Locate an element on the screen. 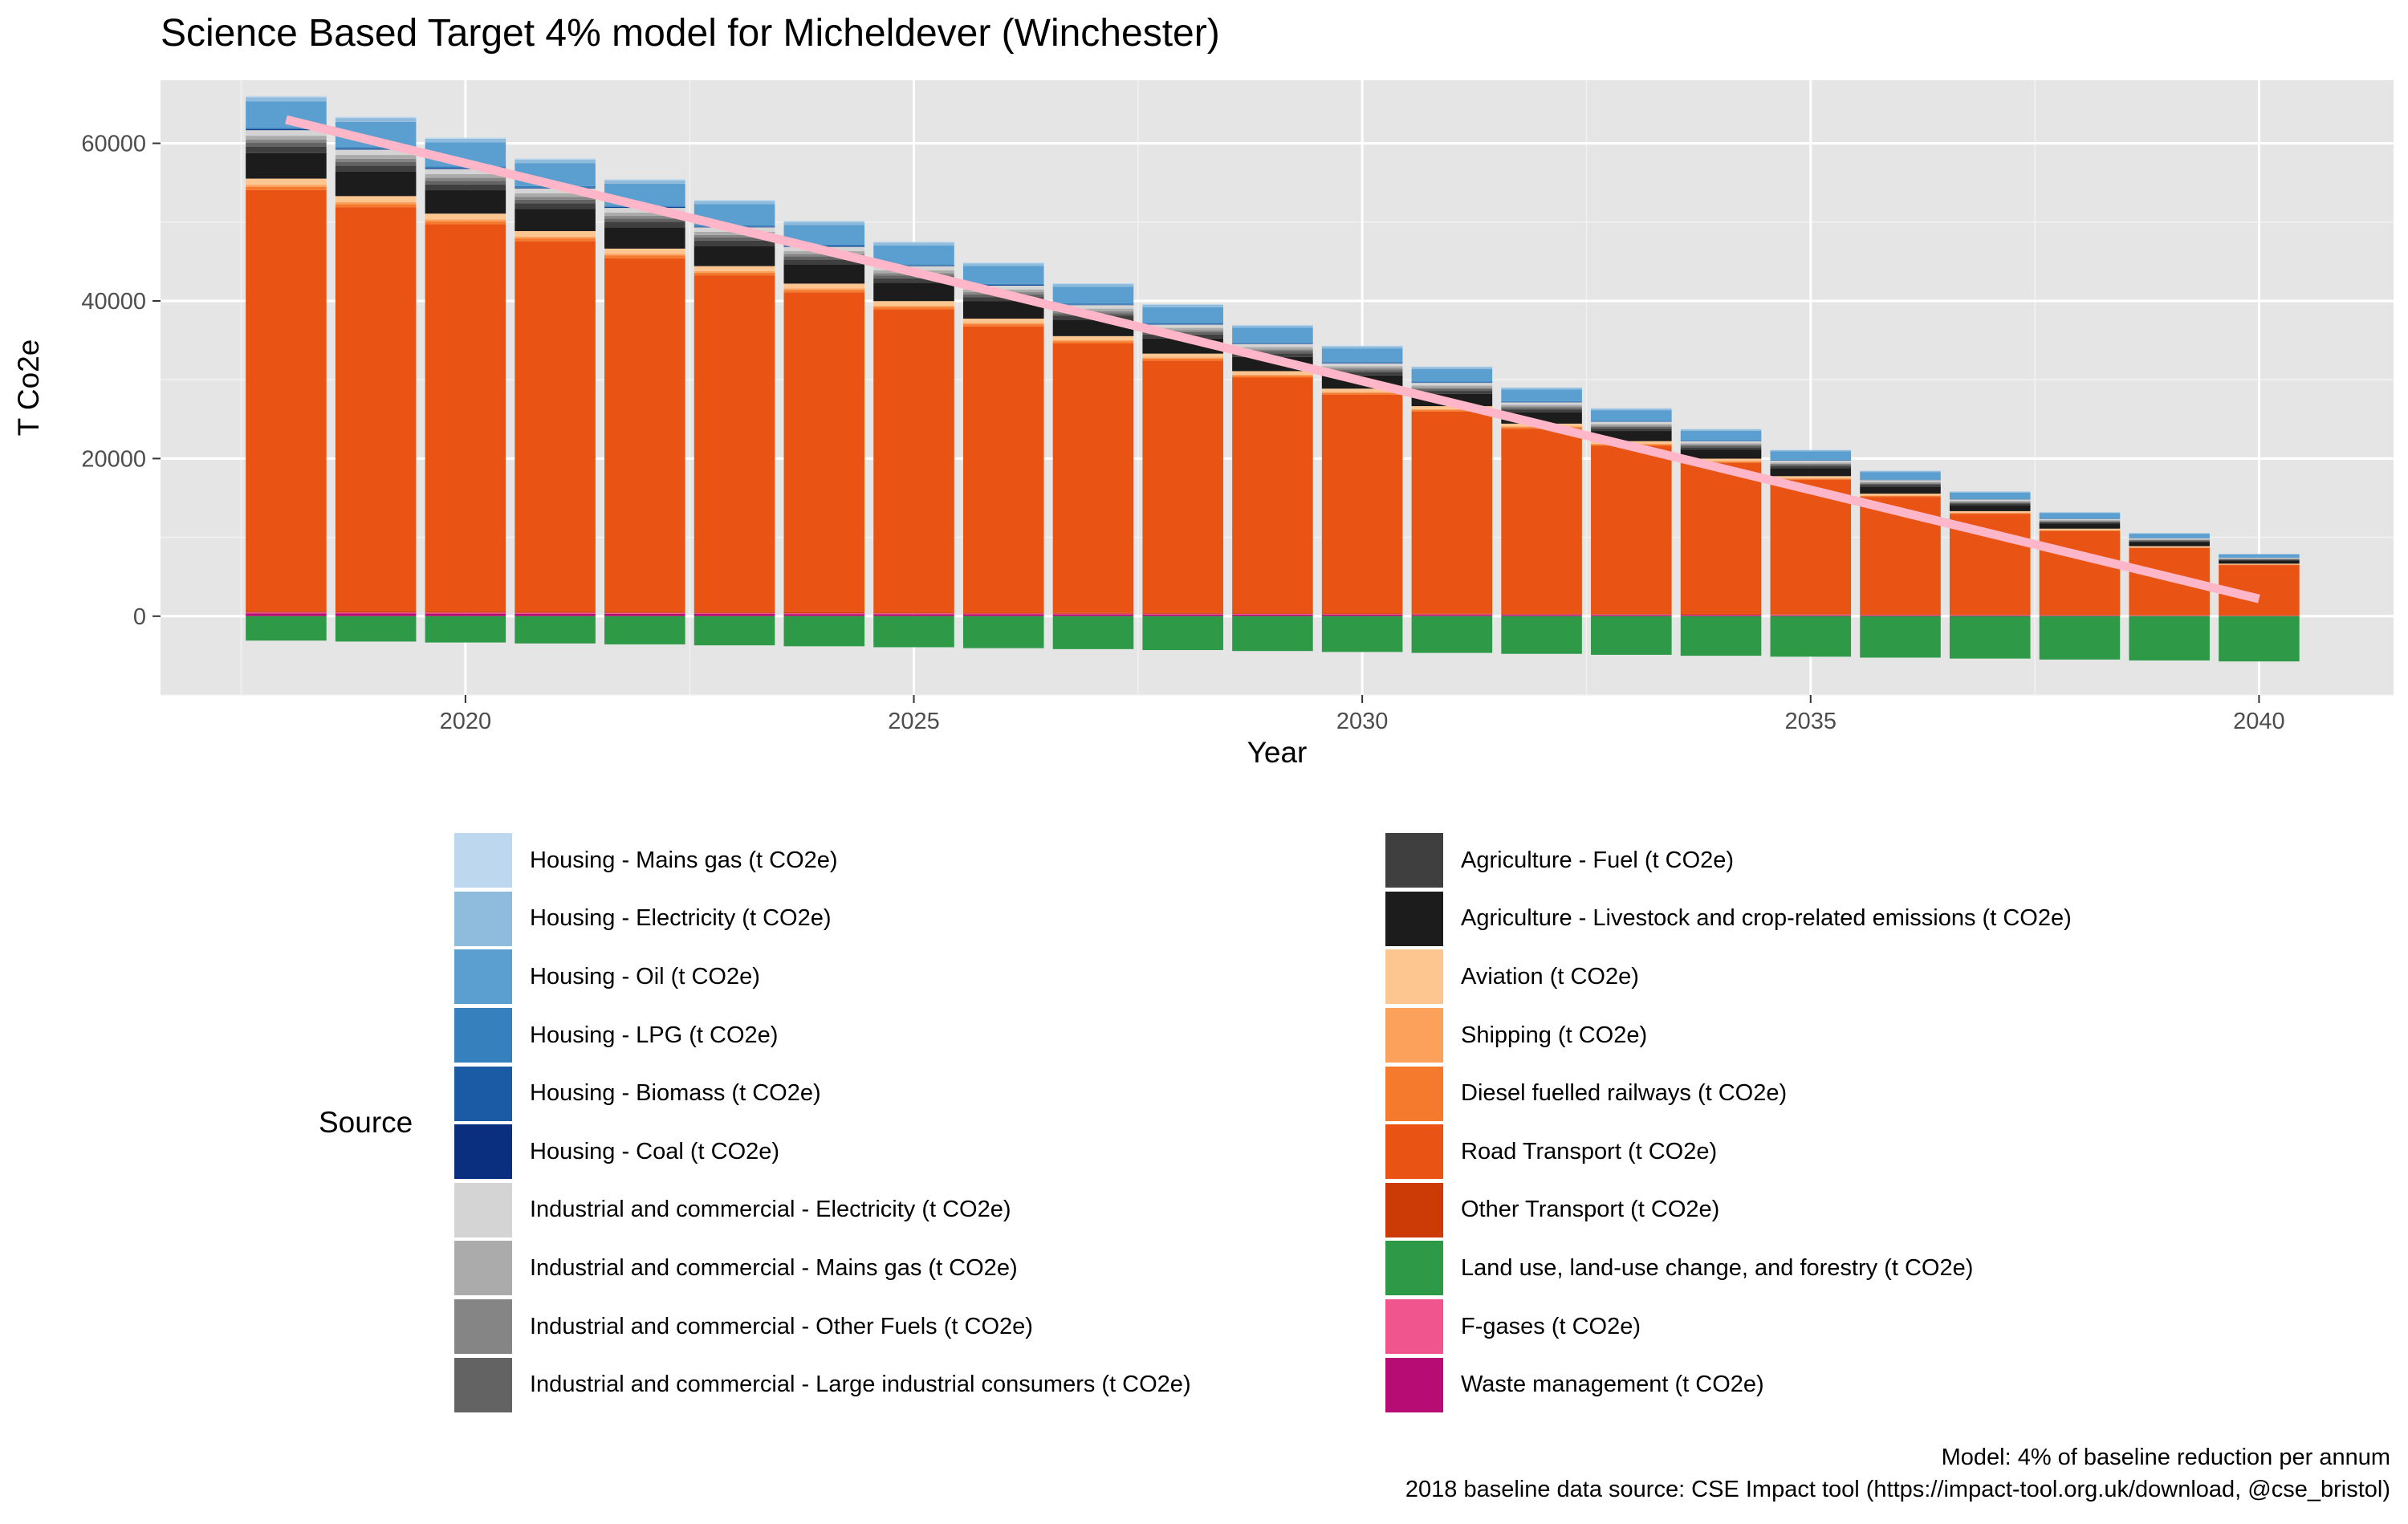 Image resolution: width=2408 pixels, height=1524 pixels. legend-label: Diesel fuelled railways (t CO2e) is located at coordinates (1624, 1093).